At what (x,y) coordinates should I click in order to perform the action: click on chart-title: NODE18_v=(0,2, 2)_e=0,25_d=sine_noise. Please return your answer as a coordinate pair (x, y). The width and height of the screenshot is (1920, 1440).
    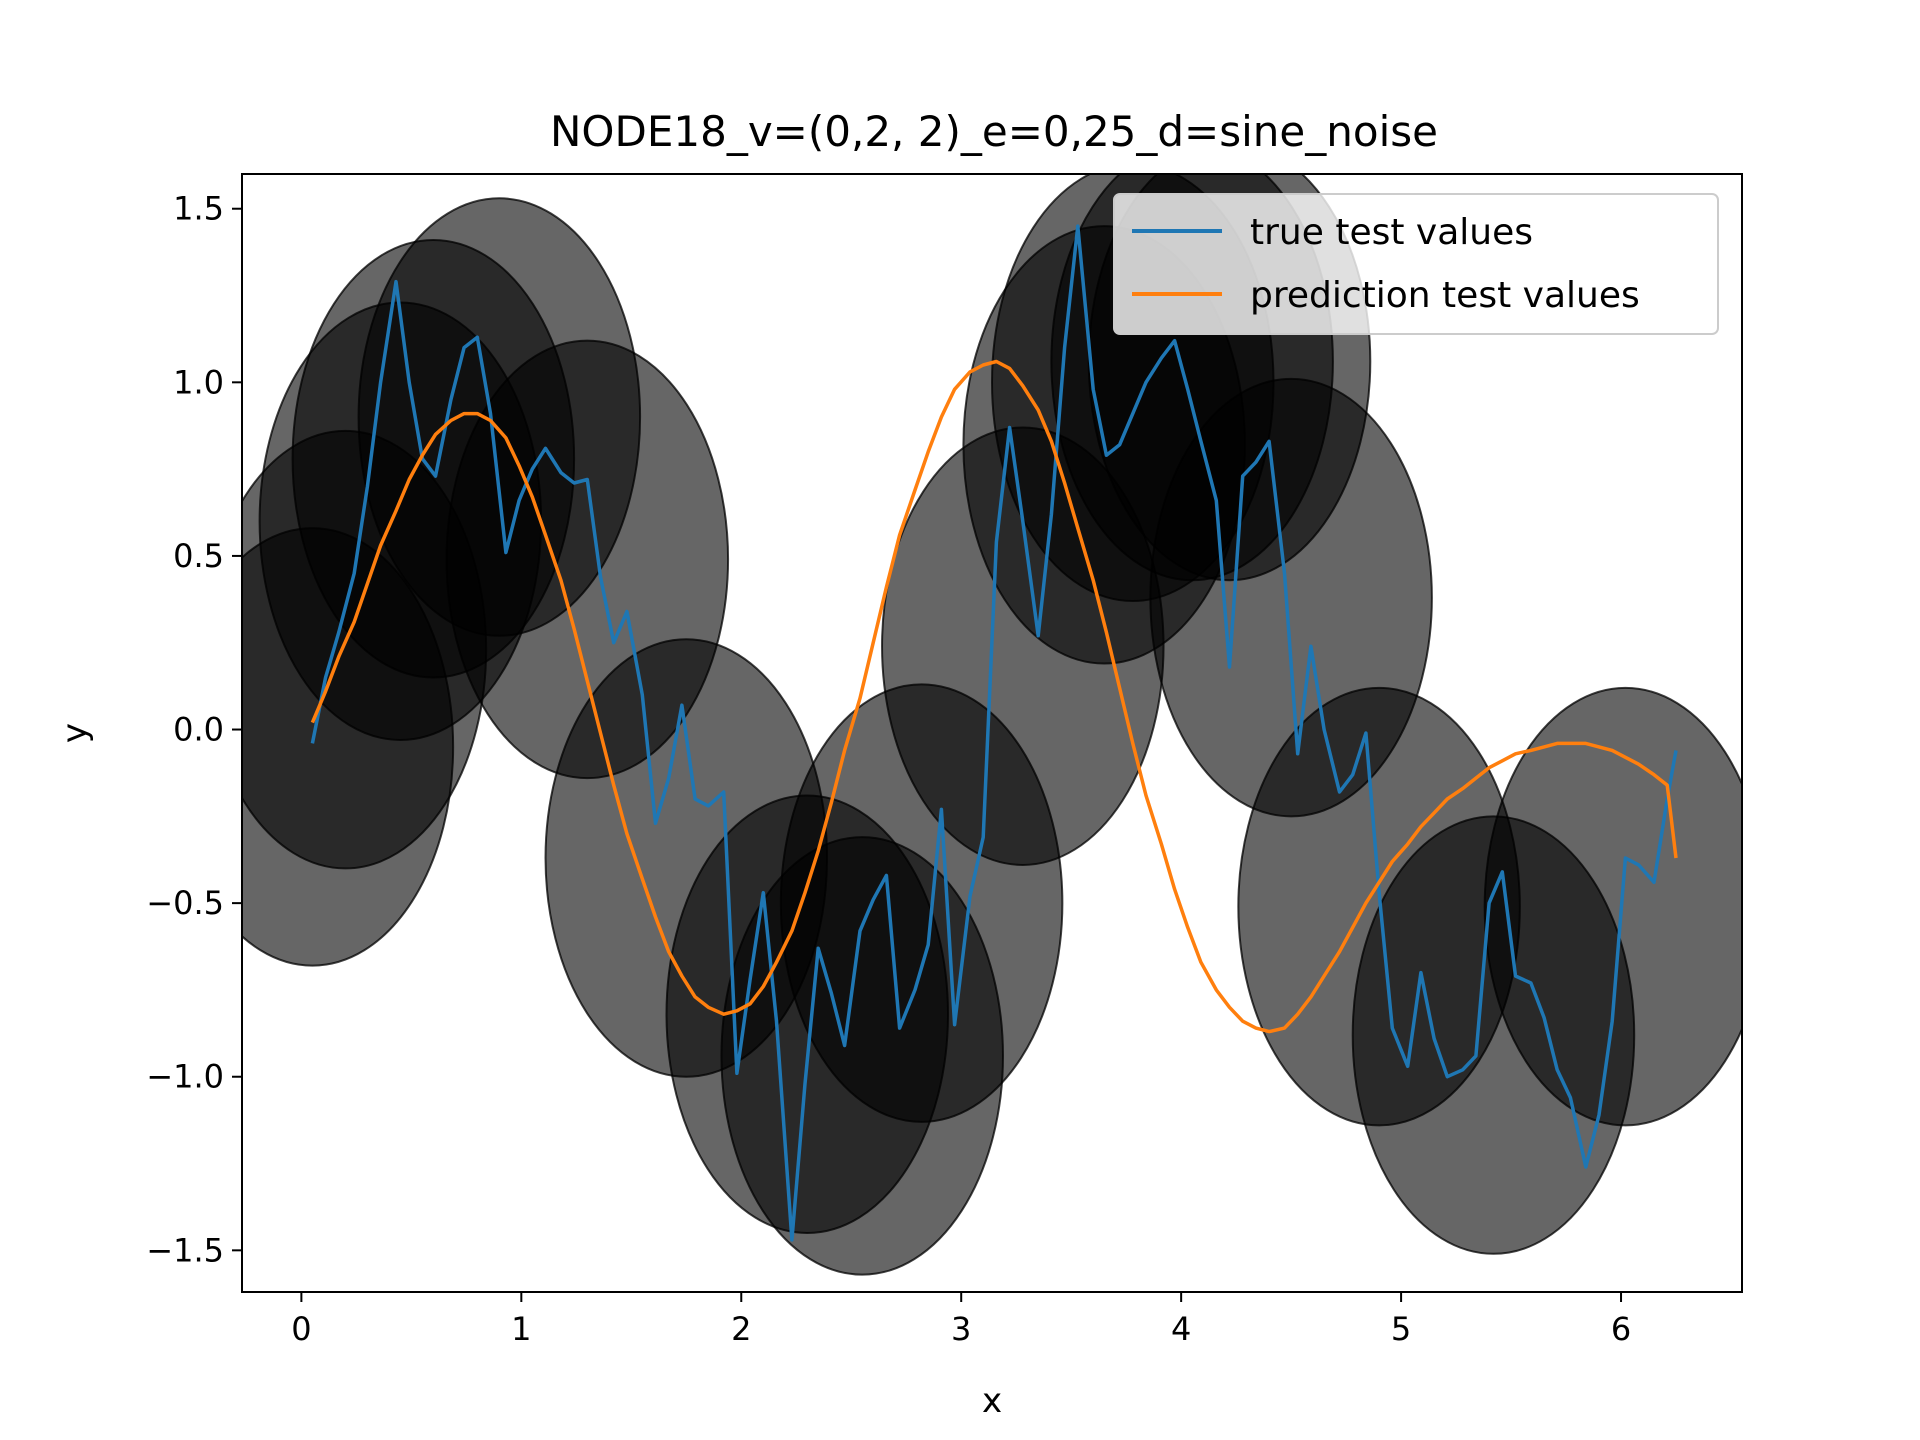
    Looking at the image, I should click on (994, 131).